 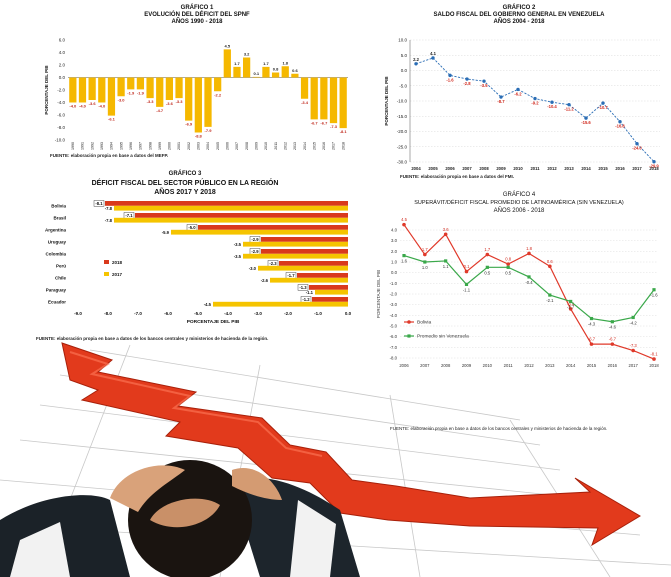 What do you see at coordinates (258, 313) in the screenshot?
I see `x-tick-label: -3.0` at bounding box center [258, 313].